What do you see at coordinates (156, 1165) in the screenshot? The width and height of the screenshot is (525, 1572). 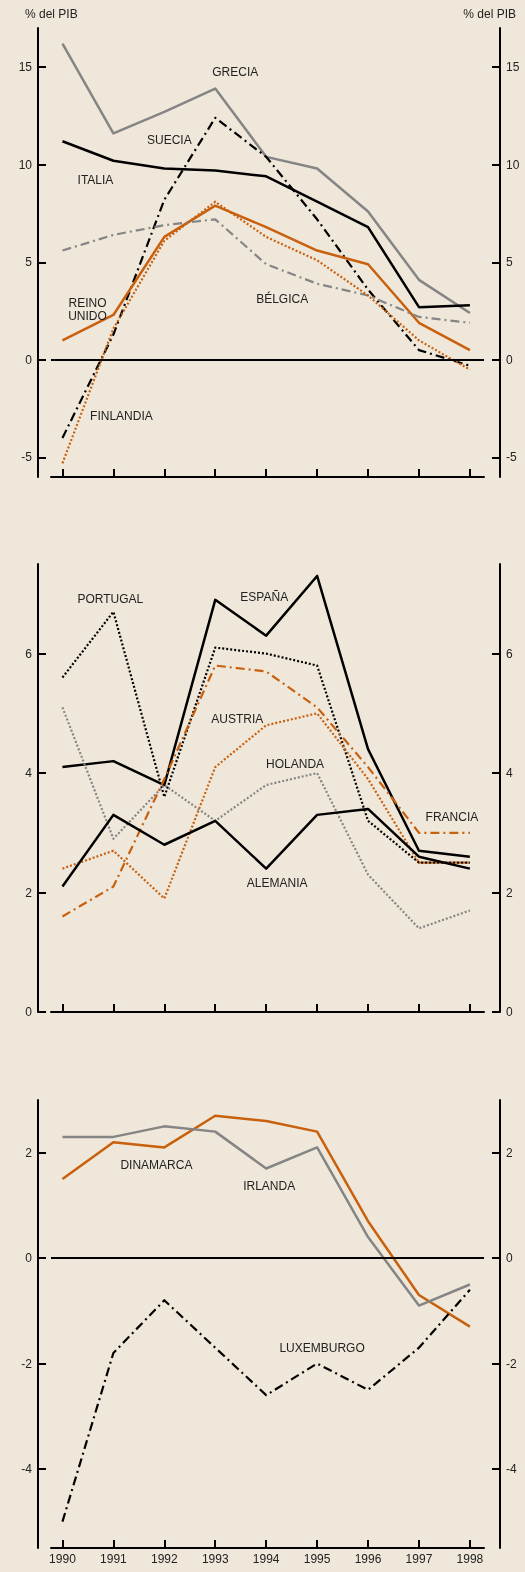 I see `series-label: DINAMARCA` at bounding box center [156, 1165].